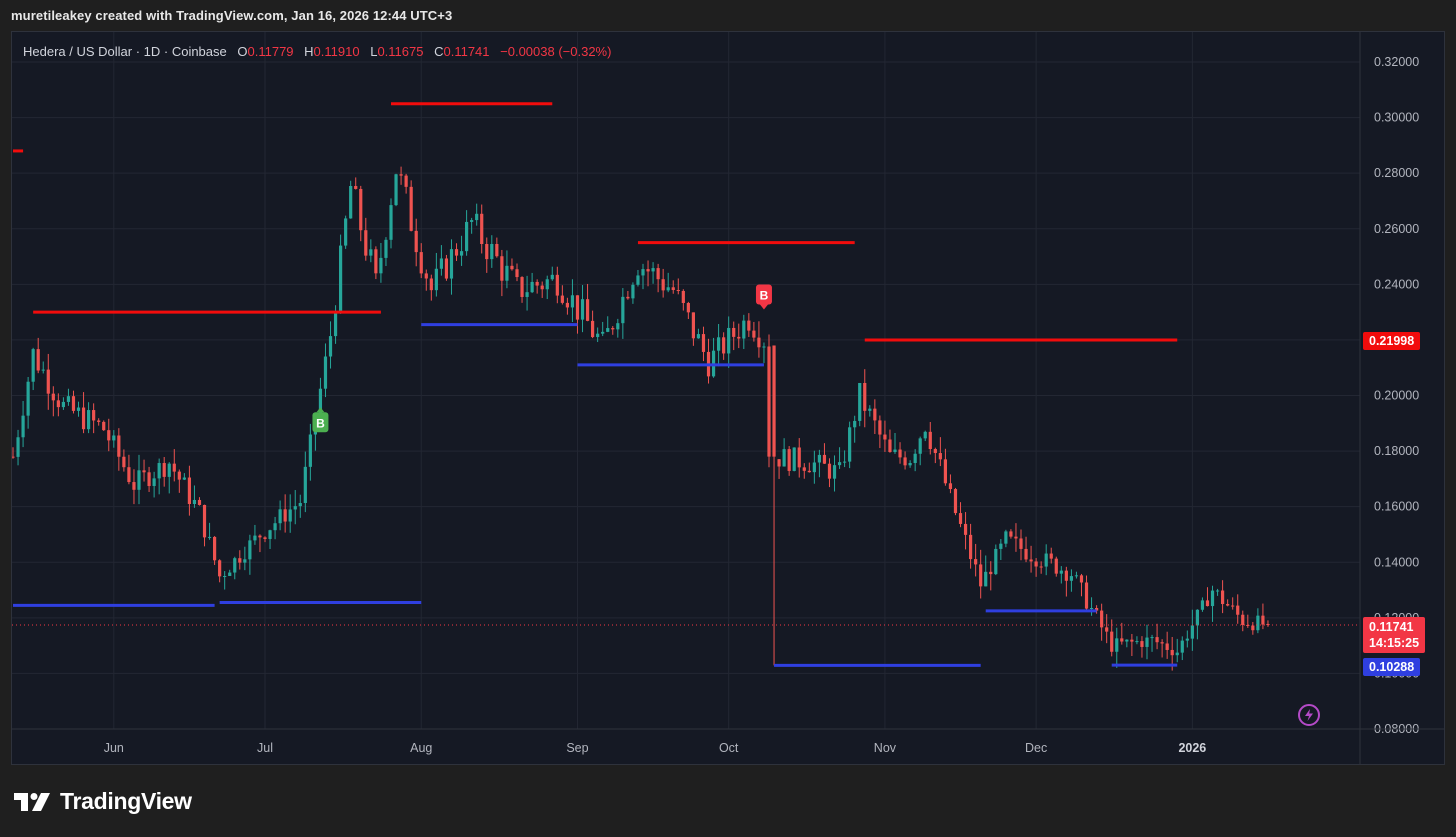  What do you see at coordinates (1394, 643) in the screenshot?
I see `bar-countdown: 14:15:25` at bounding box center [1394, 643].